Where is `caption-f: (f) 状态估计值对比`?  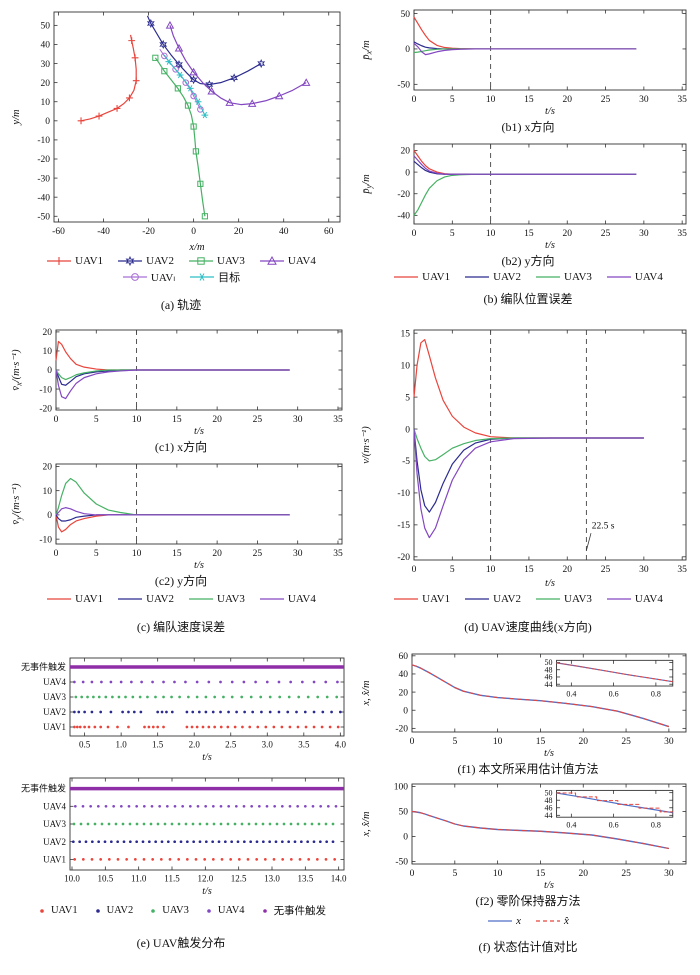
caption-f: (f) 状态估计值对比 is located at coordinates (528, 947).